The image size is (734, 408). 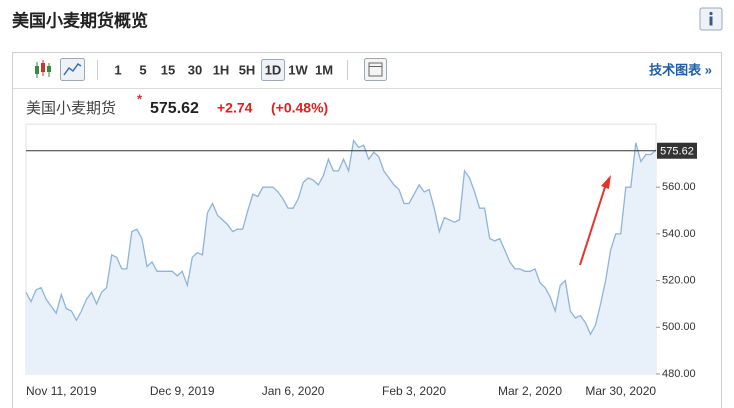 What do you see at coordinates (72, 69) in the screenshot?
I see `line-icon` at bounding box center [72, 69].